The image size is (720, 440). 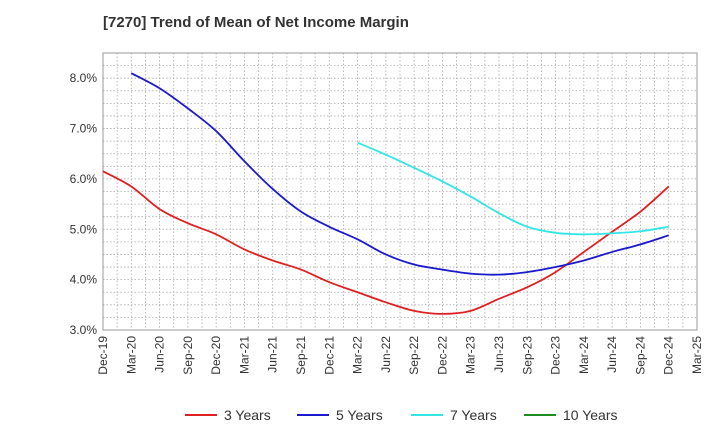 What do you see at coordinates (273, 354) in the screenshot?
I see `x-tick-label: Jun-21` at bounding box center [273, 354].